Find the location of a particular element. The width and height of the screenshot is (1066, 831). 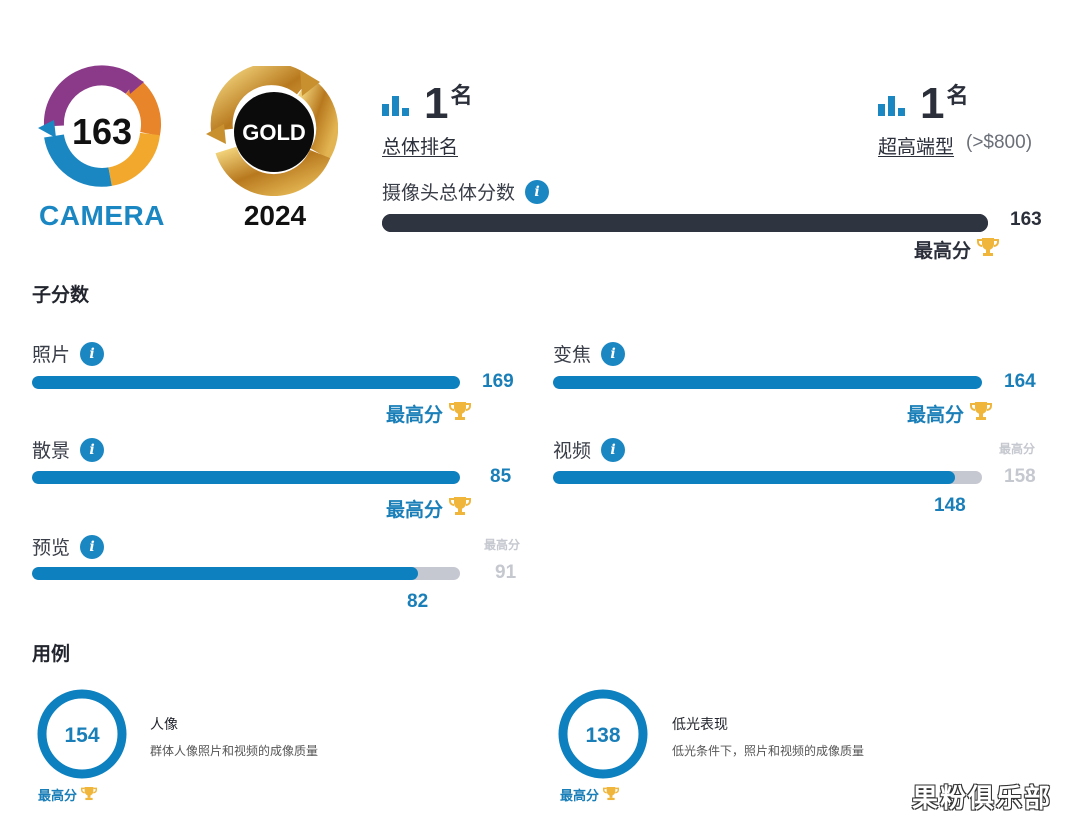

video-label: 视频 i is located at coordinates (589, 449).